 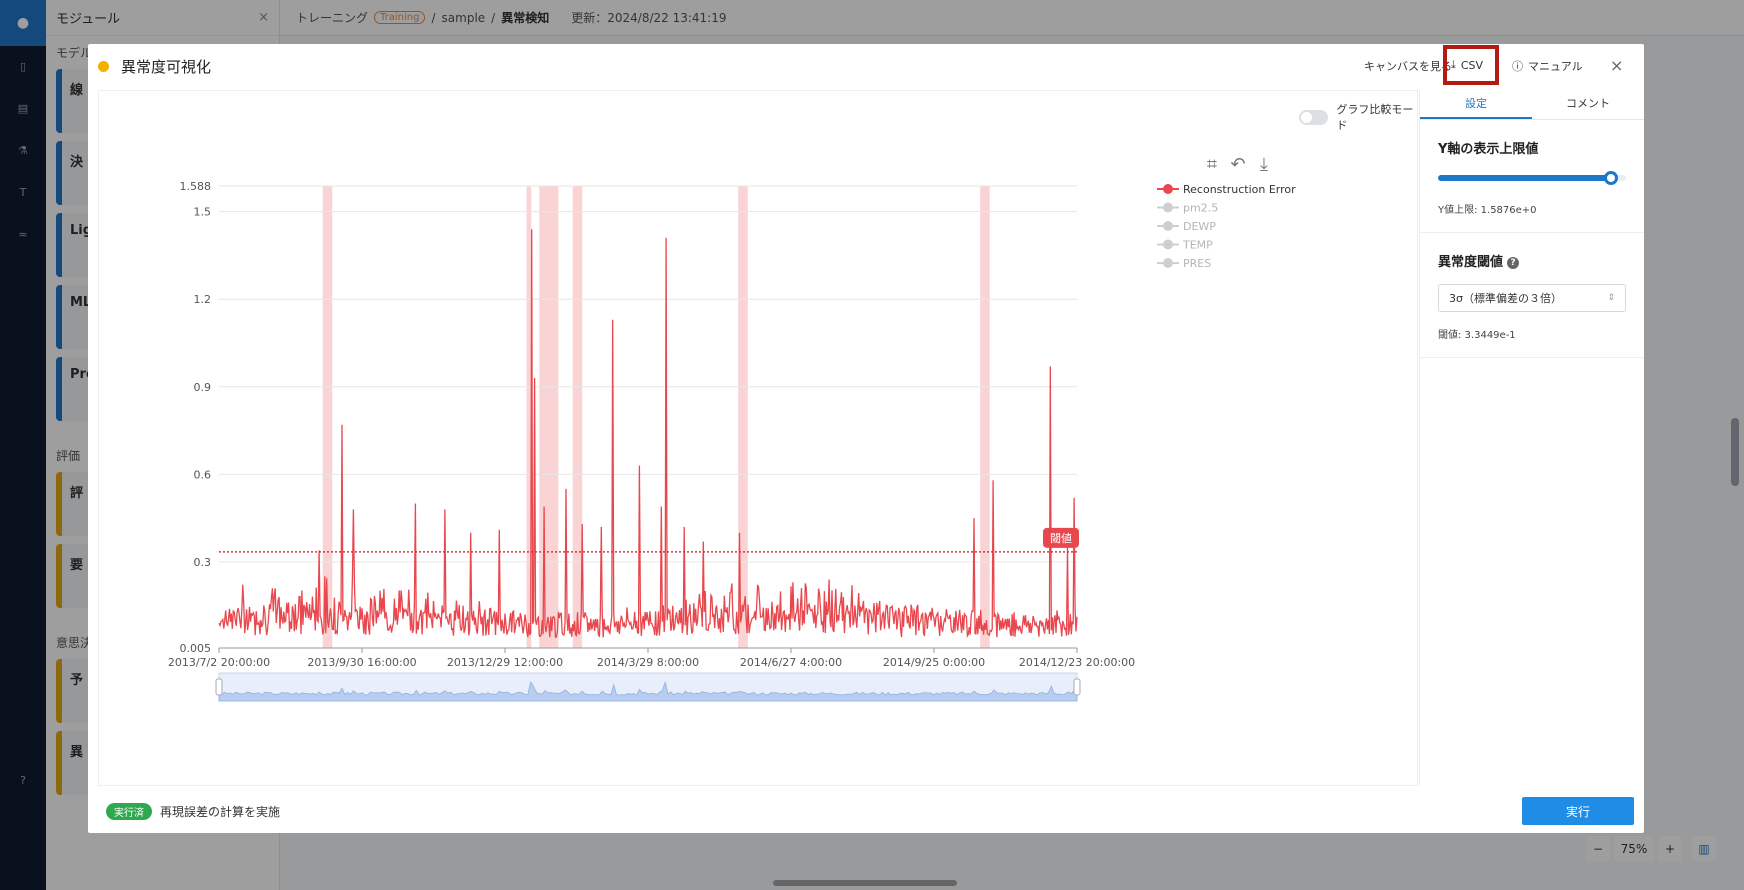 What do you see at coordinates (23, 192) in the screenshot?
I see `text-icon: T` at bounding box center [23, 192].